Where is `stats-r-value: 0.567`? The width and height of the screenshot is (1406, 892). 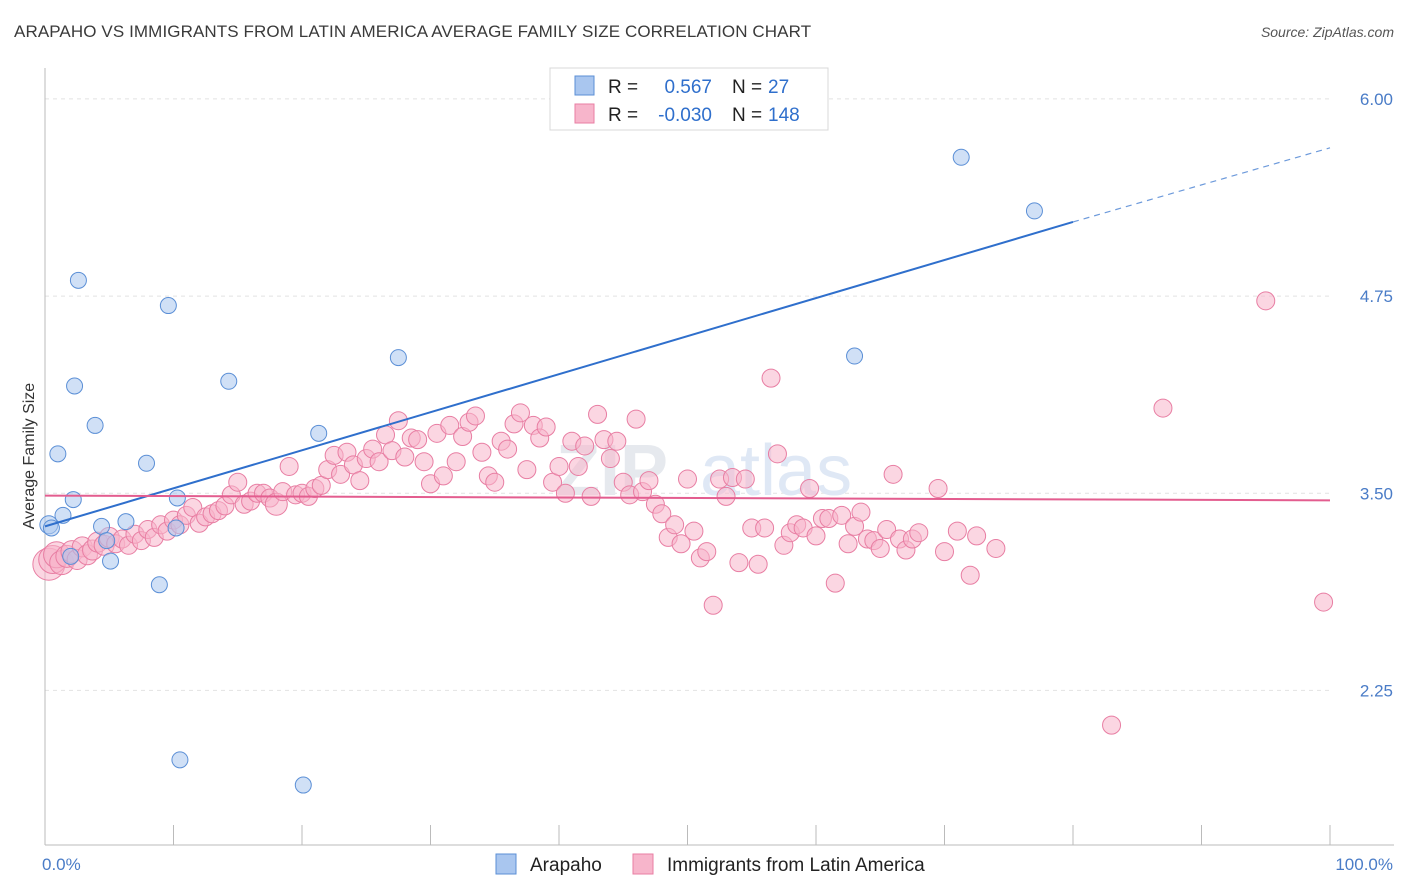 stats-r-value: 0.567 is located at coordinates (688, 87).